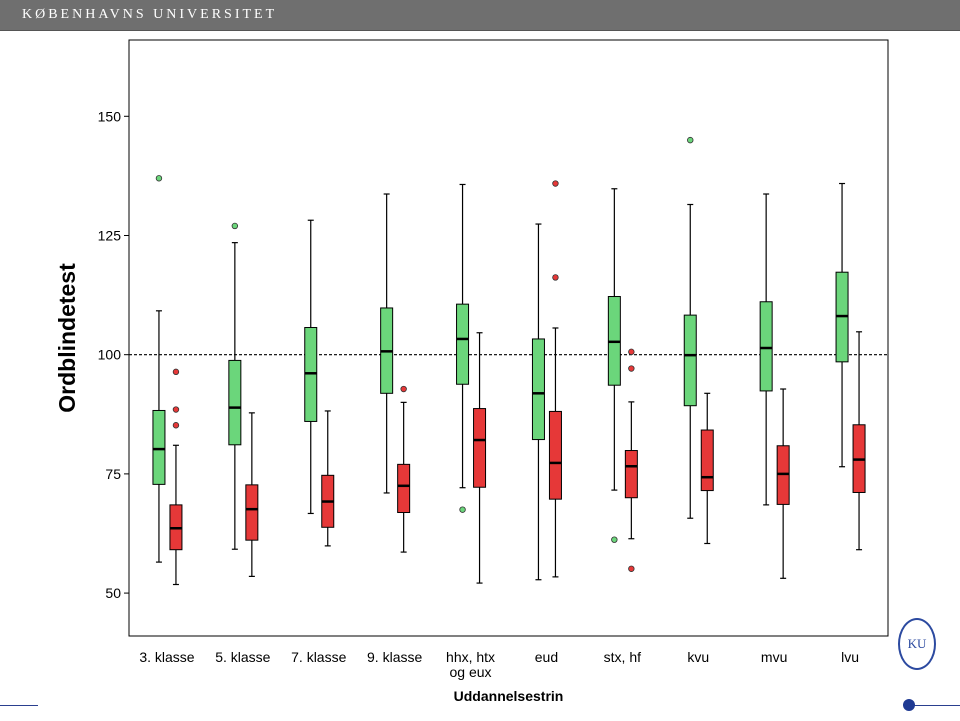  I want to click on x-tick-label: stx, hf, so click(622, 657).